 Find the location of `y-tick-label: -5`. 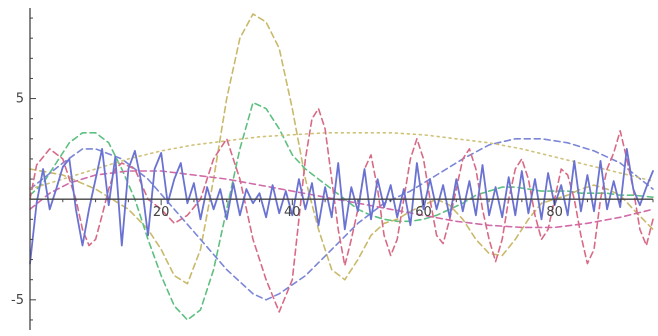

y-tick-label: -5 is located at coordinates (17, 300).